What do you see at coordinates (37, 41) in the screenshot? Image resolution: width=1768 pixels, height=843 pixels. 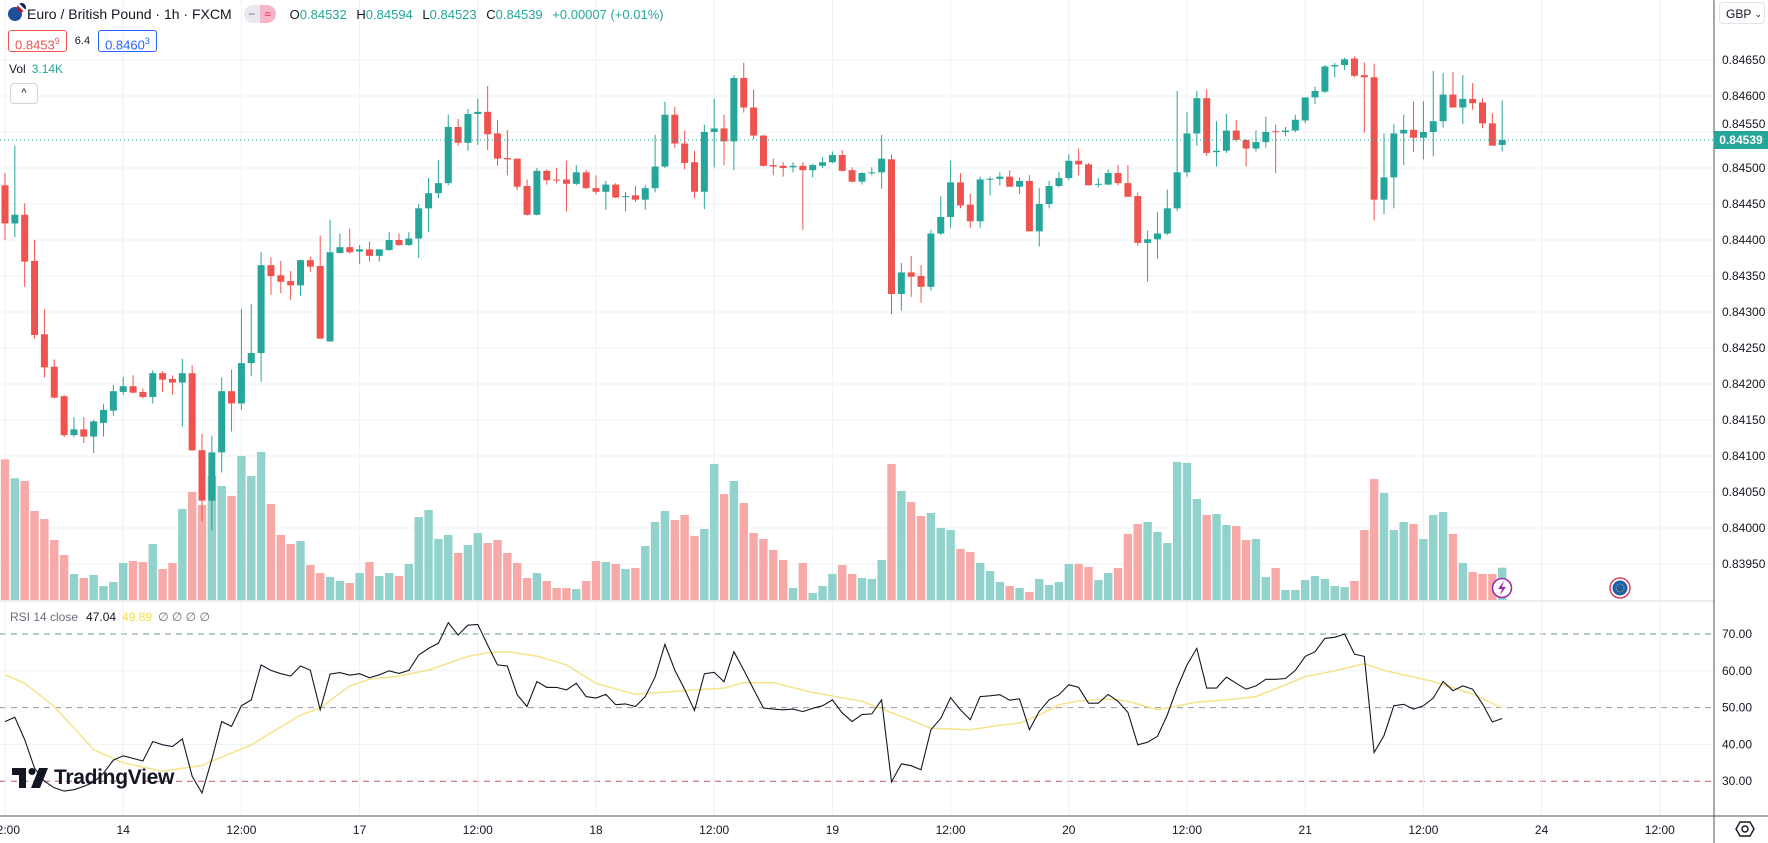 I see `sell-button: 0.84539` at bounding box center [37, 41].